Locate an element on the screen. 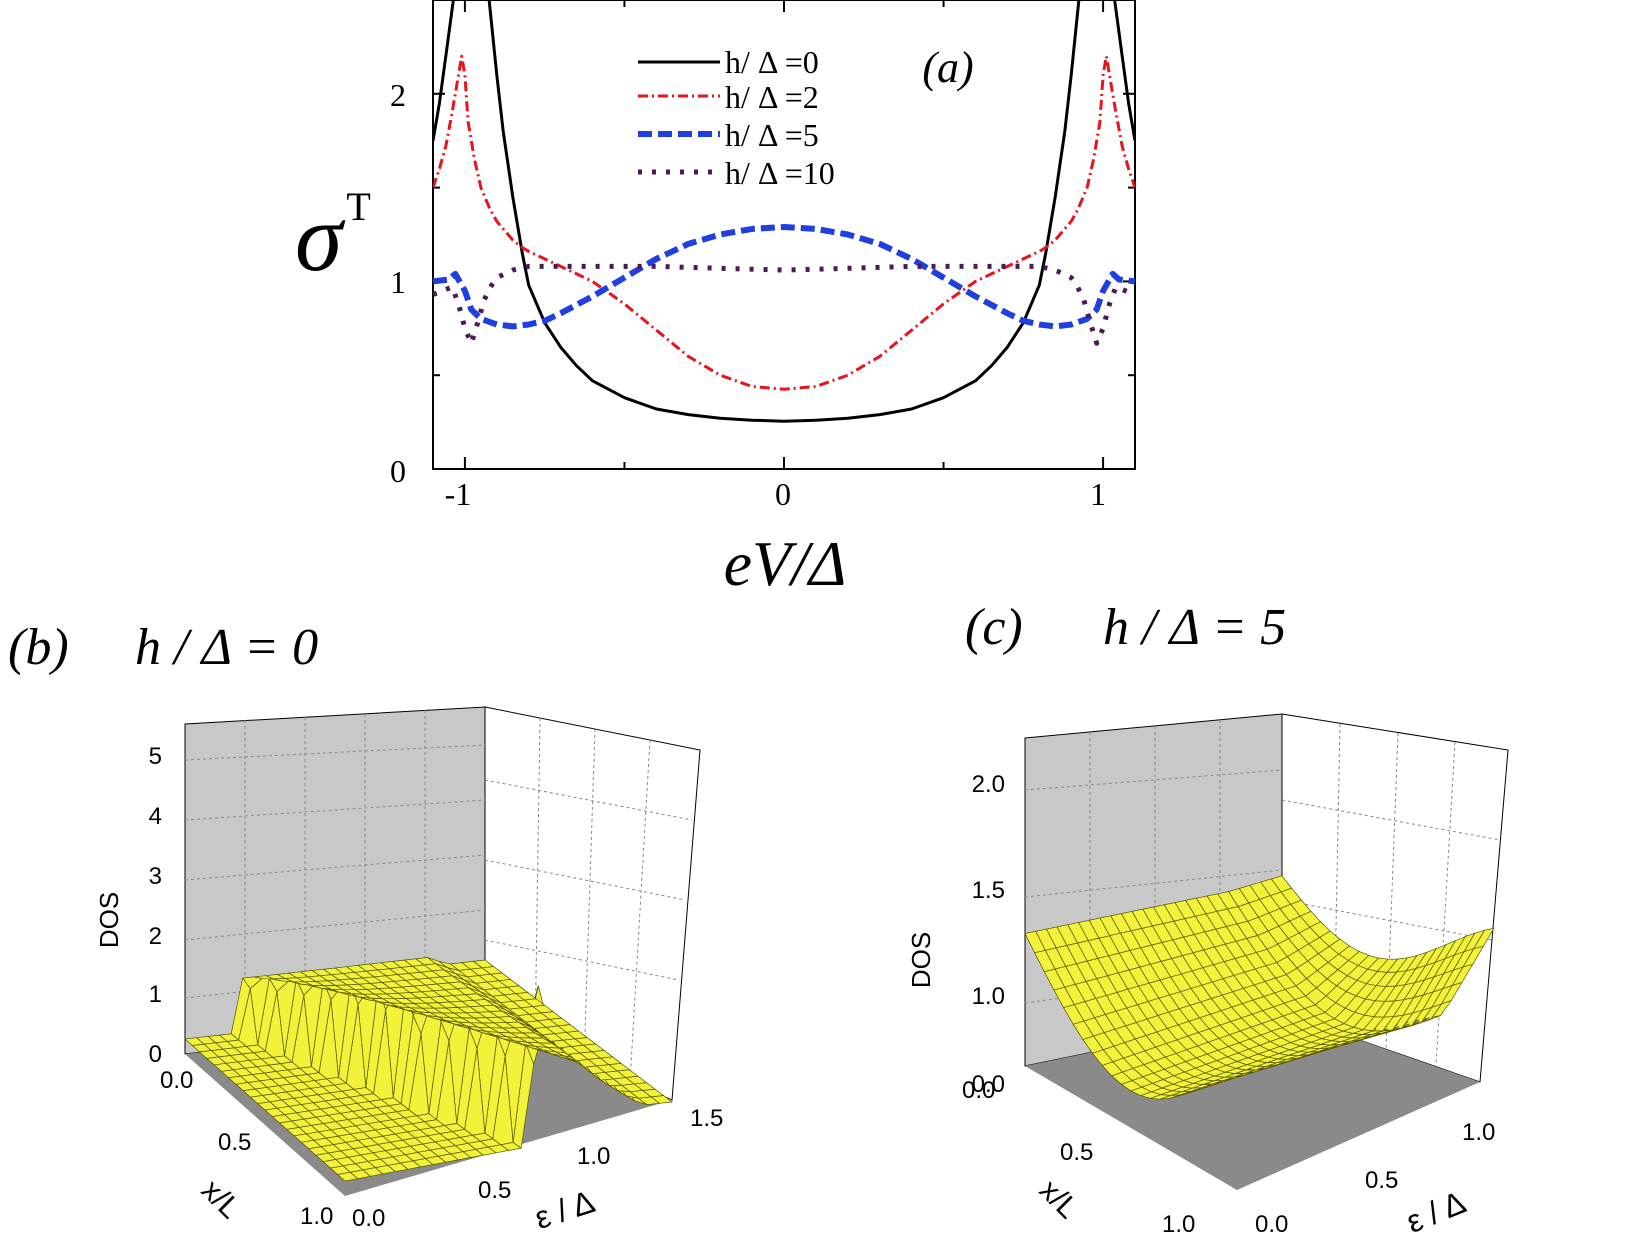 Image resolution: width=1635 pixels, height=1259 pixels. legend-label-2: h/ Δ =5 is located at coordinates (772, 135).